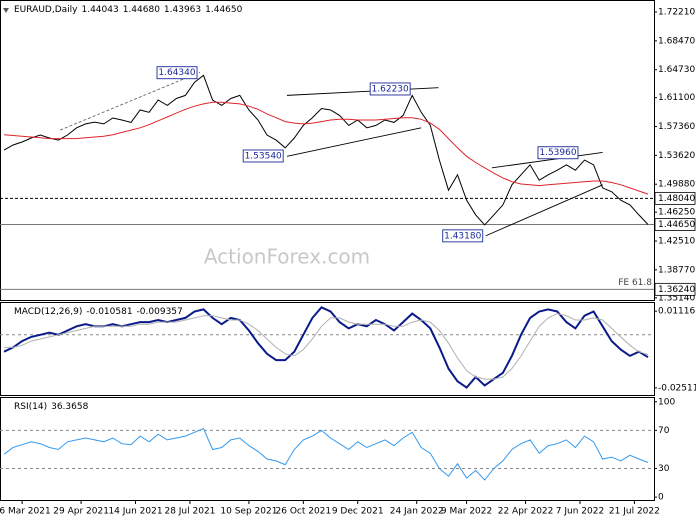 The width and height of the screenshot is (696, 522). Describe the element at coordinates (677, 388) in the screenshot. I see `y-tick-label: -0.025117` at that location.